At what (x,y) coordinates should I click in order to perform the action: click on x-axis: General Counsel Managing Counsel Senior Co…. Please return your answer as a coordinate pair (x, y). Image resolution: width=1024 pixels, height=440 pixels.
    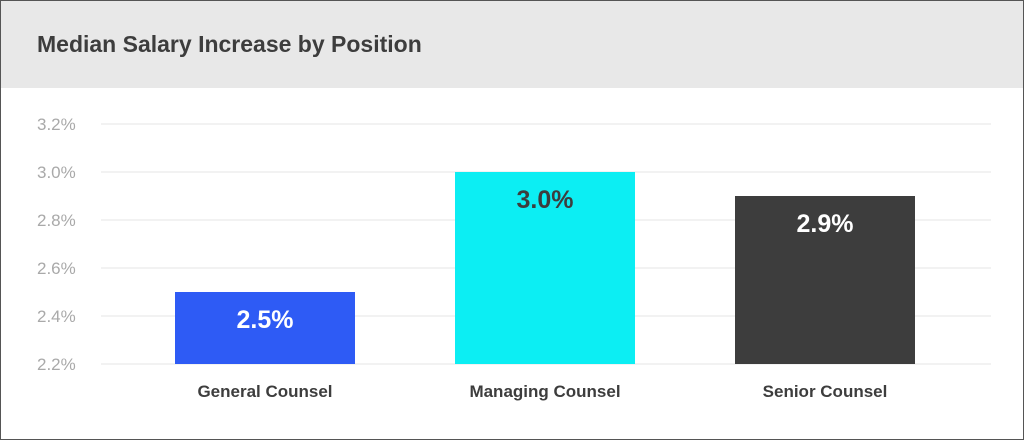
    Looking at the image, I should click on (542, 391).